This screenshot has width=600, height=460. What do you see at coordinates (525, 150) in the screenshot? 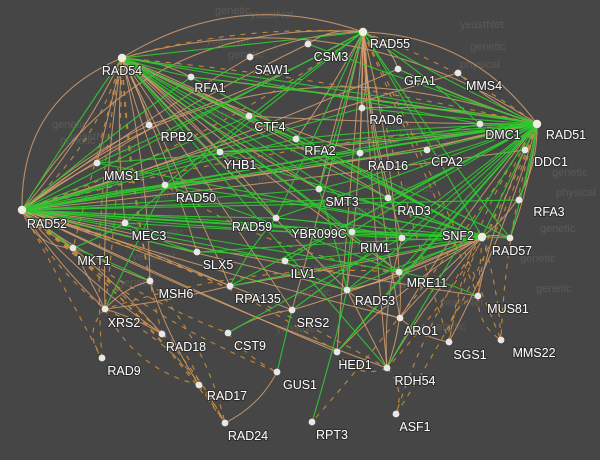
I see `node-ddc1` at bounding box center [525, 150].